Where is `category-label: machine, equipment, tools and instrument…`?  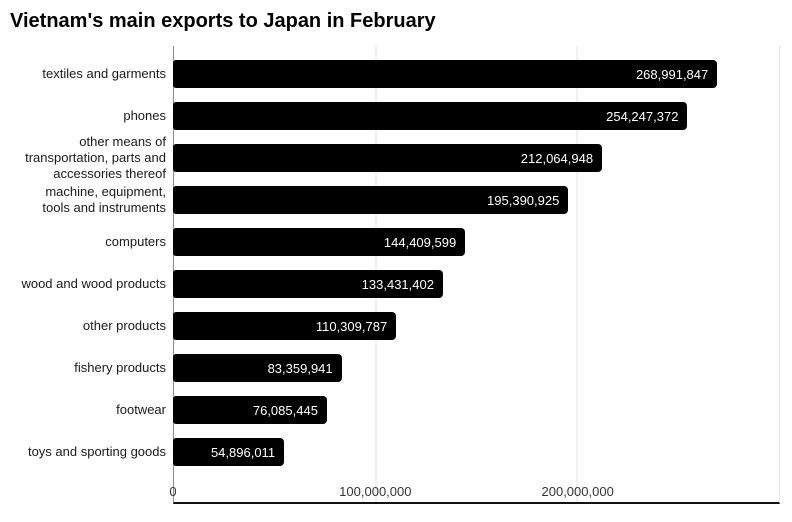
category-label: machine, equipment, tools and instrument… is located at coordinates (104, 199).